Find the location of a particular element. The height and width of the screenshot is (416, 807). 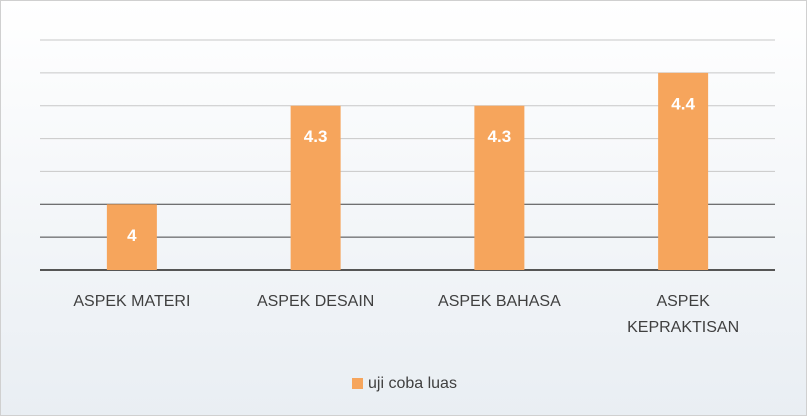

data-label: 4 is located at coordinates (132, 235).